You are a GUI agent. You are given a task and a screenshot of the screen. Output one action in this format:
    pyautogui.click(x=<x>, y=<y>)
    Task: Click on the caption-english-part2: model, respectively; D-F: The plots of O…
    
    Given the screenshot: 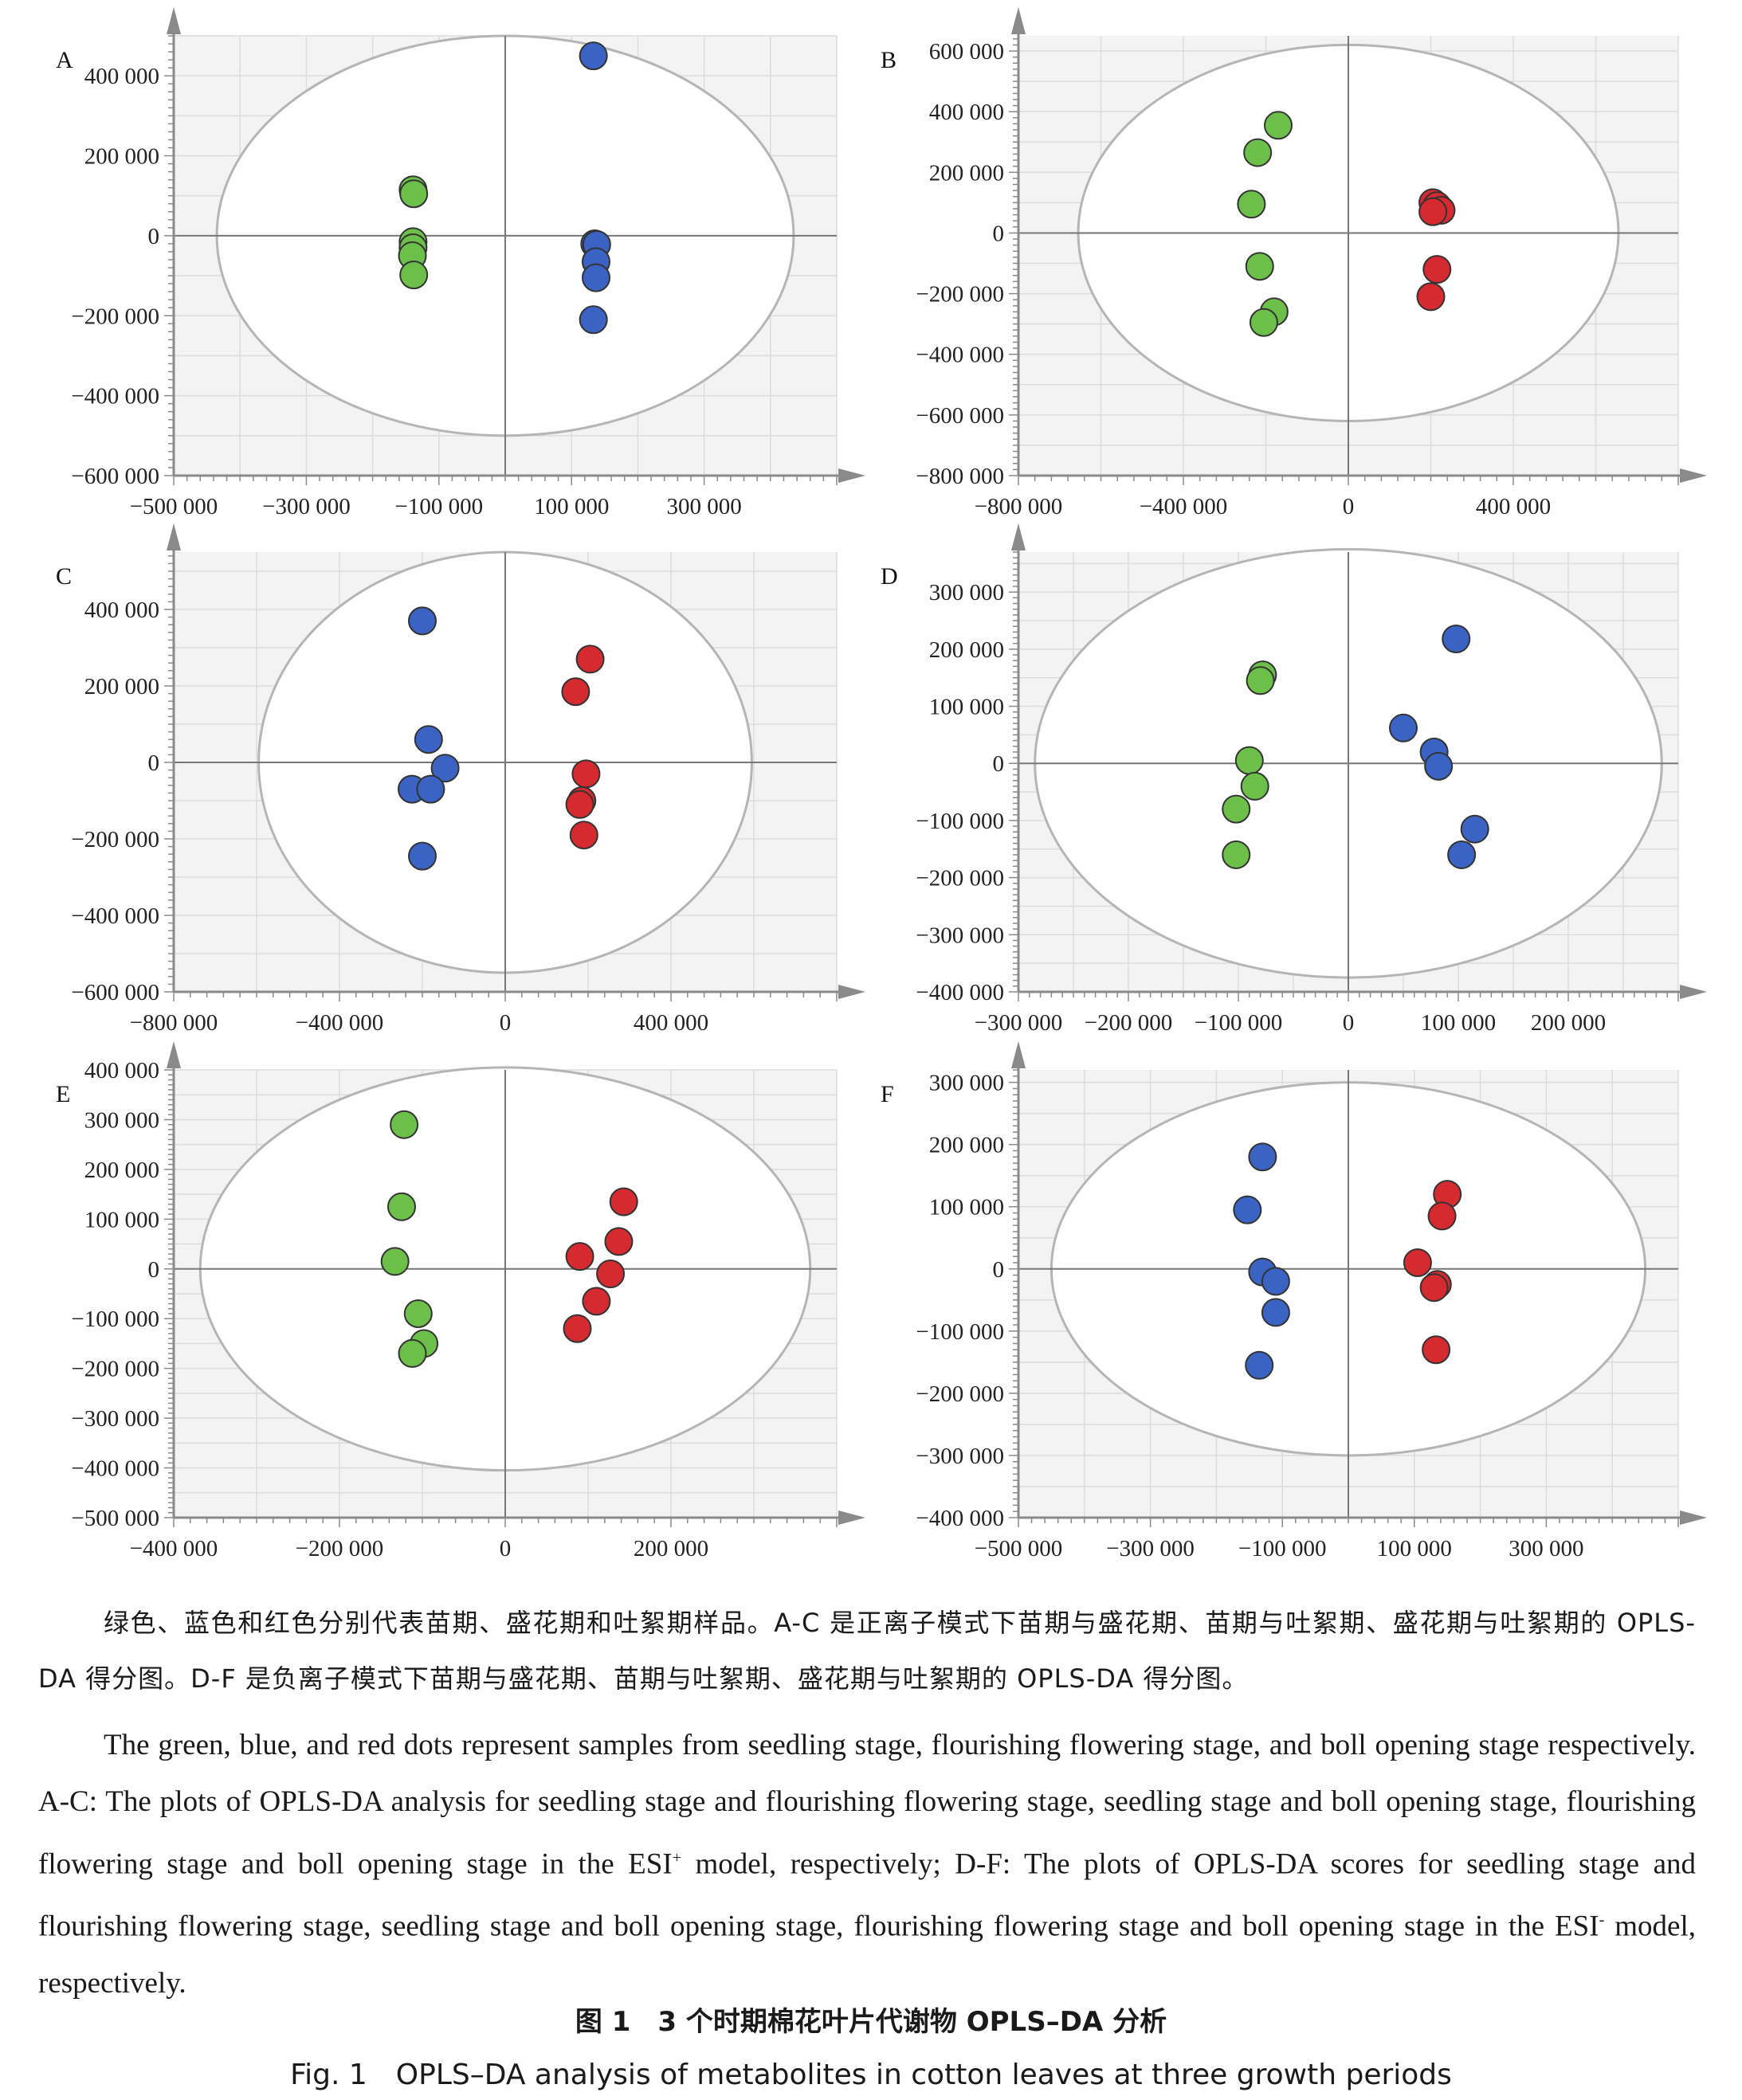 What is the action you would take?
    pyautogui.click(x=867, y=1895)
    